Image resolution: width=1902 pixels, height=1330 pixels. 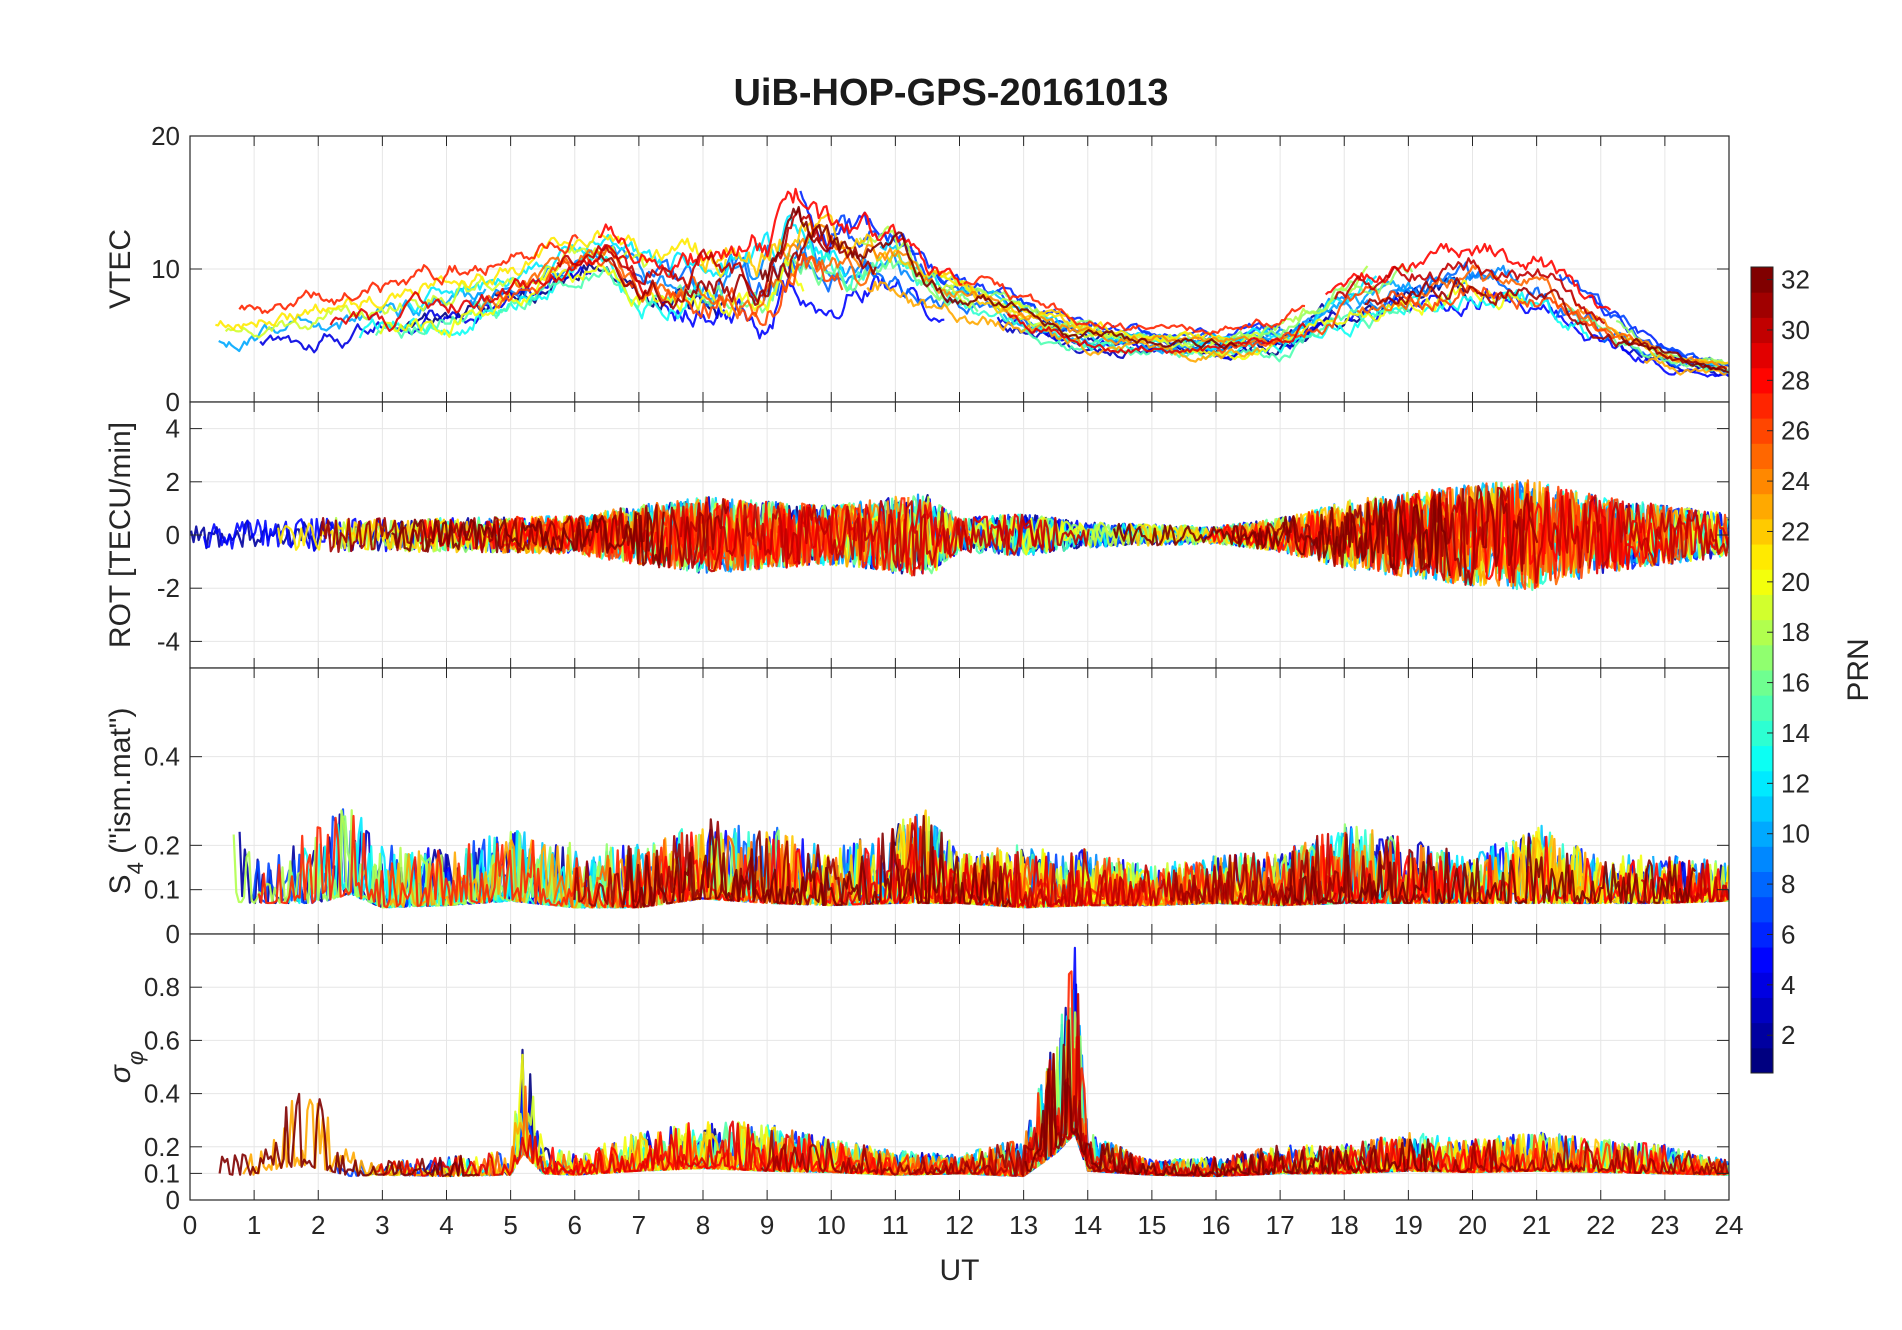 I want to click on colorbar-tick-label: 8, so click(x=1788, y=884).